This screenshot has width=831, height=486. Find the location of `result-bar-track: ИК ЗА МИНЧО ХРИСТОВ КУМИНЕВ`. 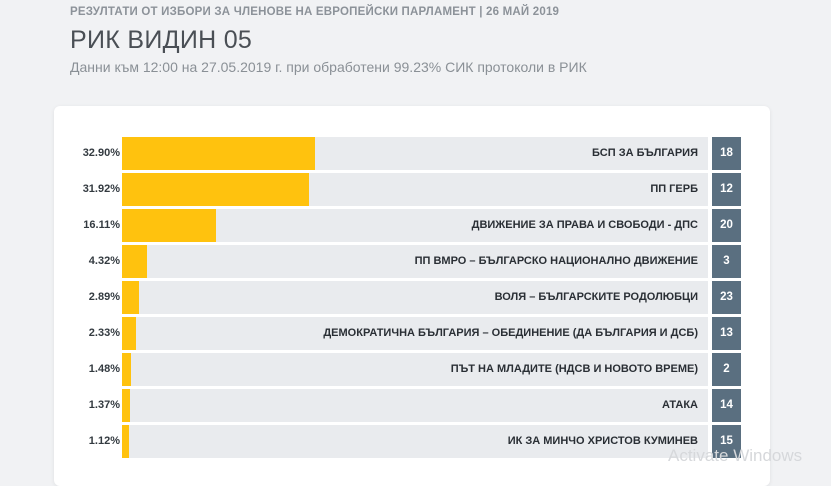

result-bar-track: ИК ЗА МИНЧО ХРИСТОВ КУМИНЕВ is located at coordinates (415, 441).